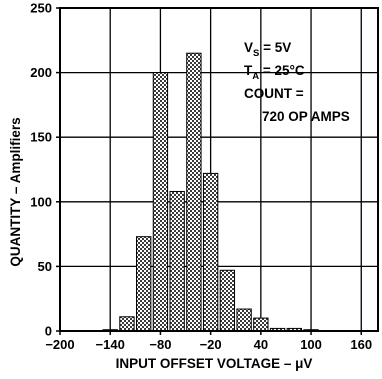 This screenshot has height=379, width=382. I want to click on ambient-temp-label: TA = 25°C, so click(274, 72).